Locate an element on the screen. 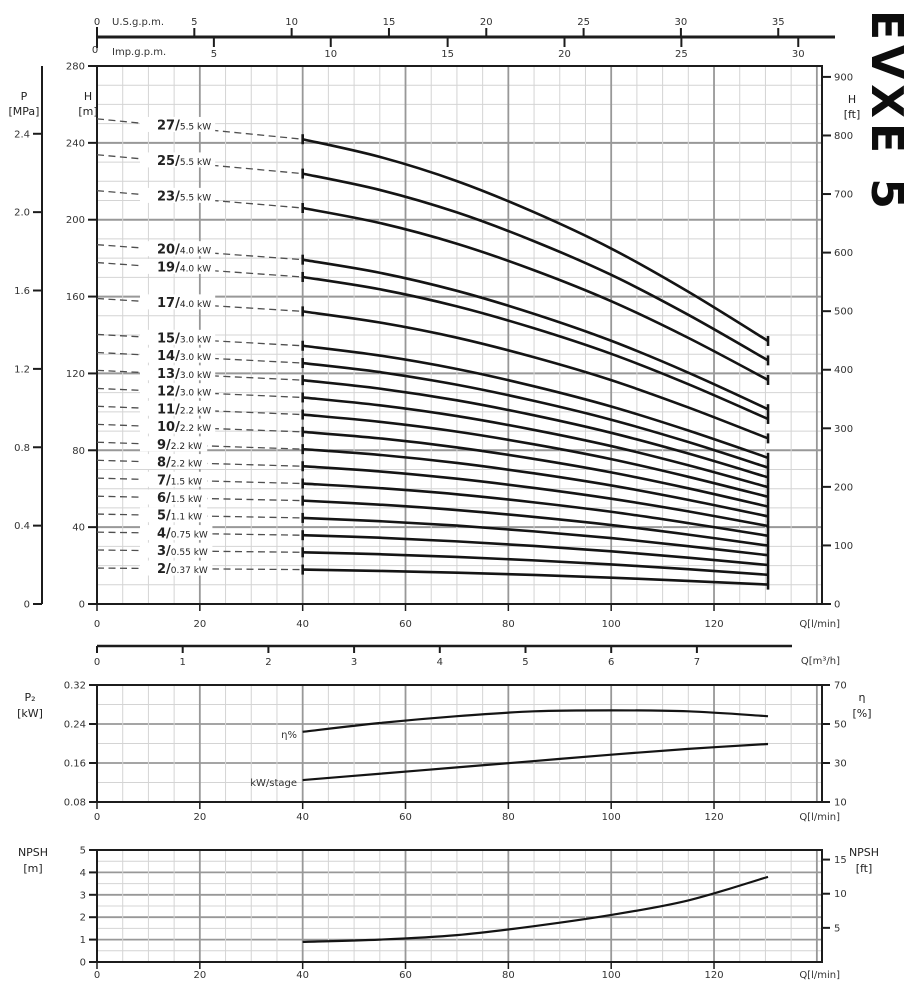 The height and width of the screenshot is (1000, 915). p-tick-label: 1.6 is located at coordinates (22, 291).